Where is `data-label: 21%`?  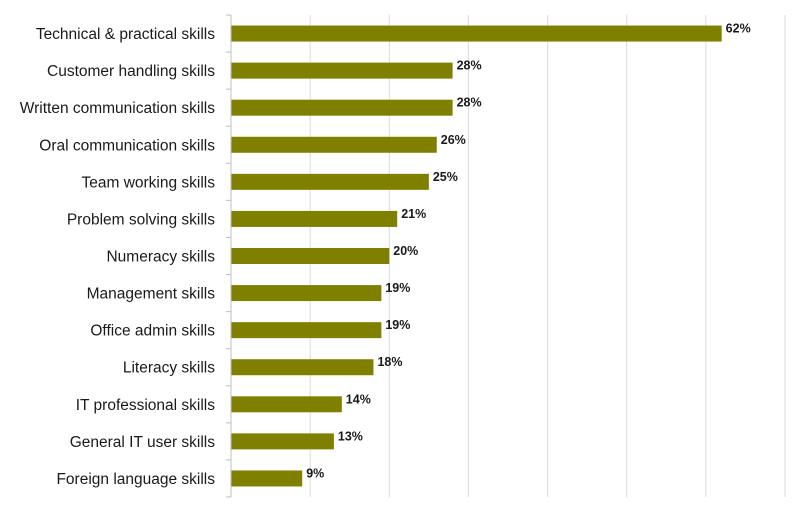
data-label: 21% is located at coordinates (413, 214).